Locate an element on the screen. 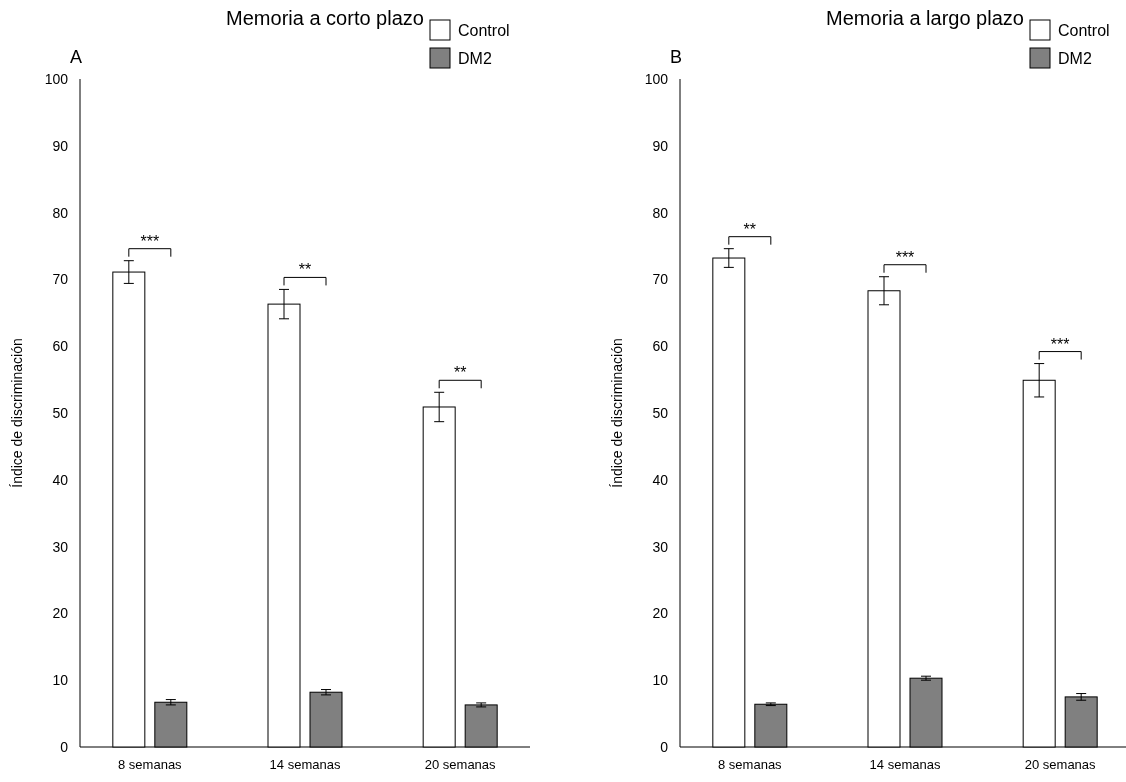 Image resolution: width=1126 pixels, height=782 pixels. chart-title: Memoria a corto plazo is located at coordinates (325, 18).